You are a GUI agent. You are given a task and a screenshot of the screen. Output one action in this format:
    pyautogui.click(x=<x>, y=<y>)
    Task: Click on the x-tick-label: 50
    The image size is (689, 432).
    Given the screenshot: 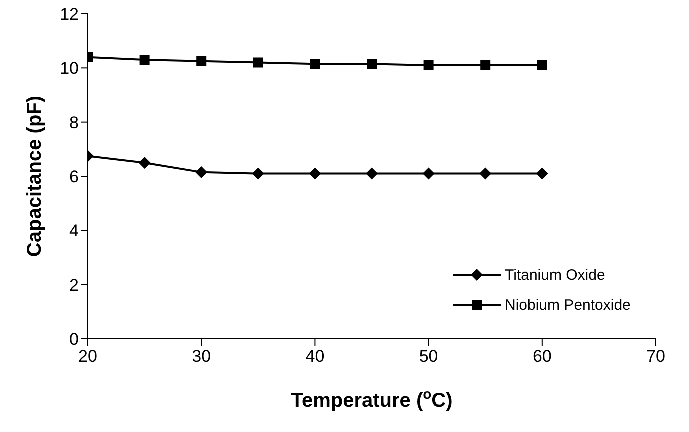 What is the action you would take?
    pyautogui.click(x=428, y=356)
    